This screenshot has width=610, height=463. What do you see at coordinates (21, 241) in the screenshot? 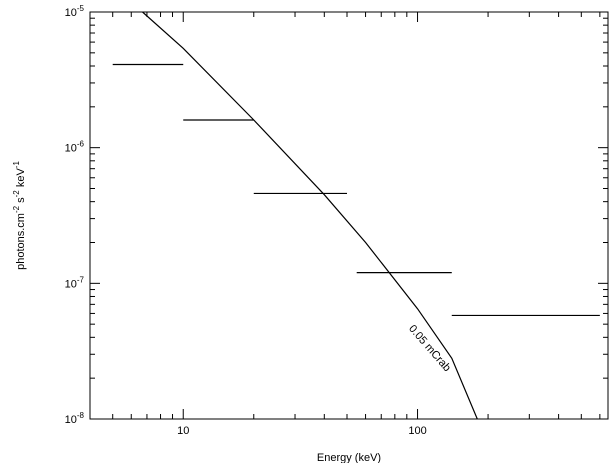
I see `y-axis-label-base: photons.cm` at bounding box center [21, 241].